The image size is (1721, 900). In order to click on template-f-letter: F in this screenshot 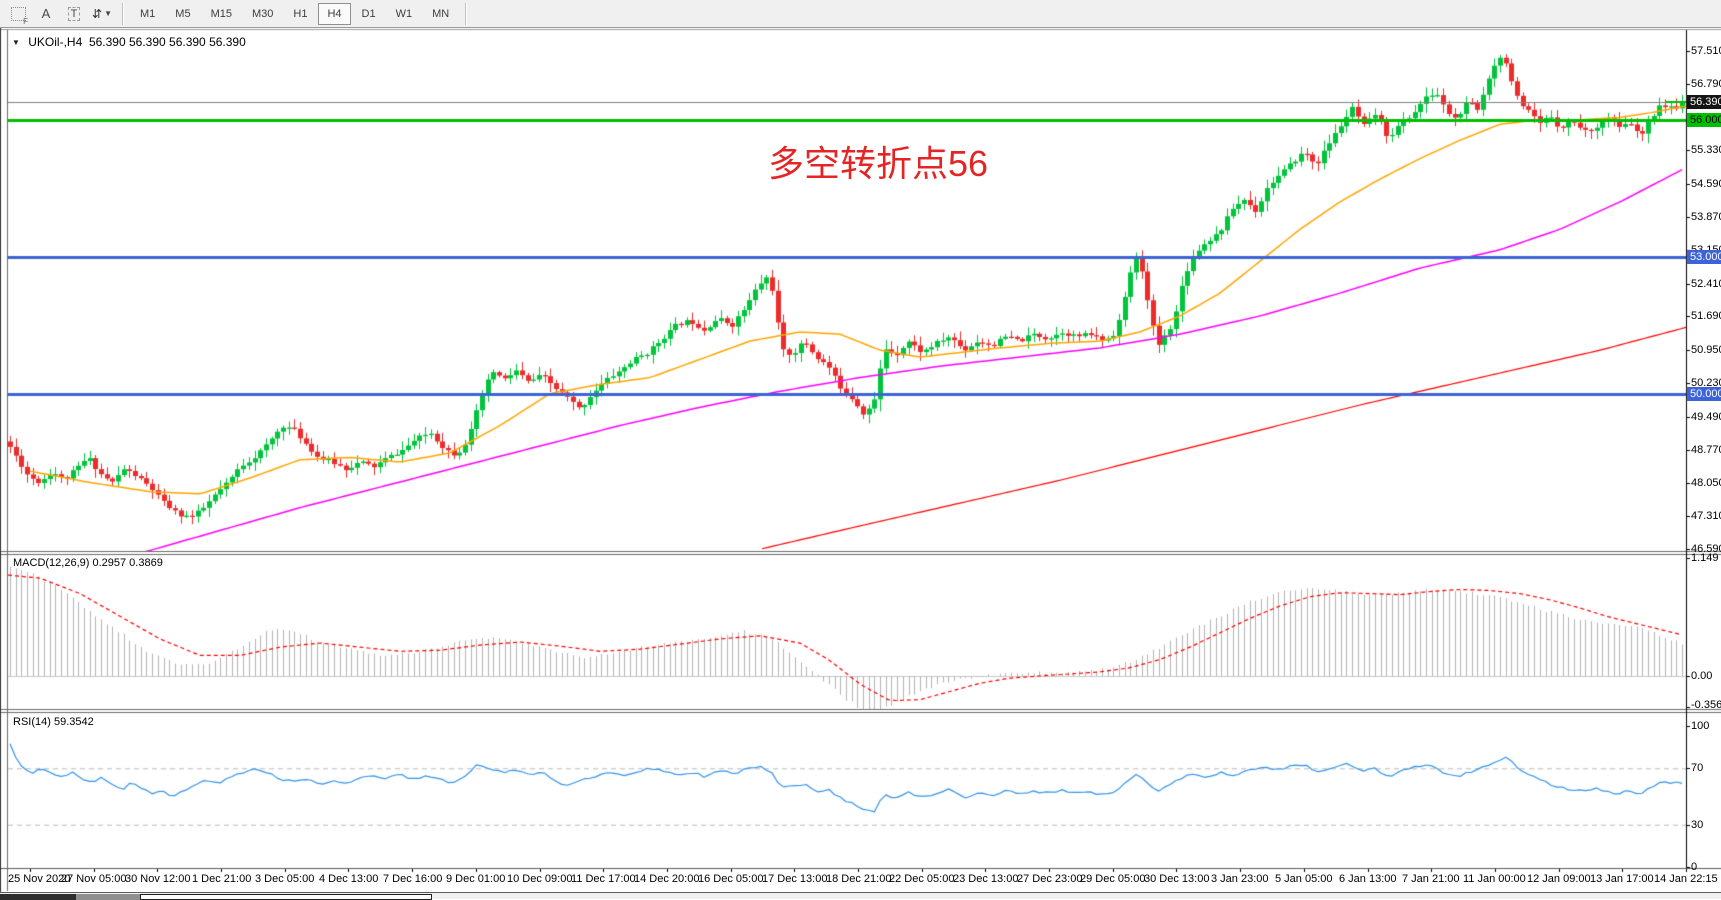, I will do `click(25, 21)`.